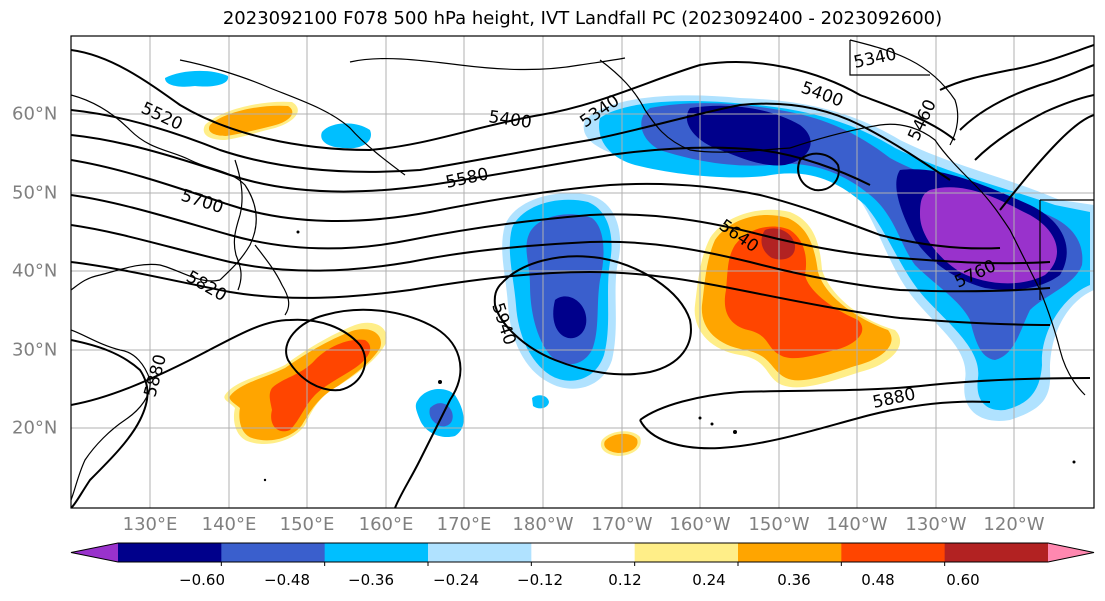 This screenshot has height=601, width=1105. What do you see at coordinates (570, 317) in the screenshot?
I see `central-neg-dark` at bounding box center [570, 317].